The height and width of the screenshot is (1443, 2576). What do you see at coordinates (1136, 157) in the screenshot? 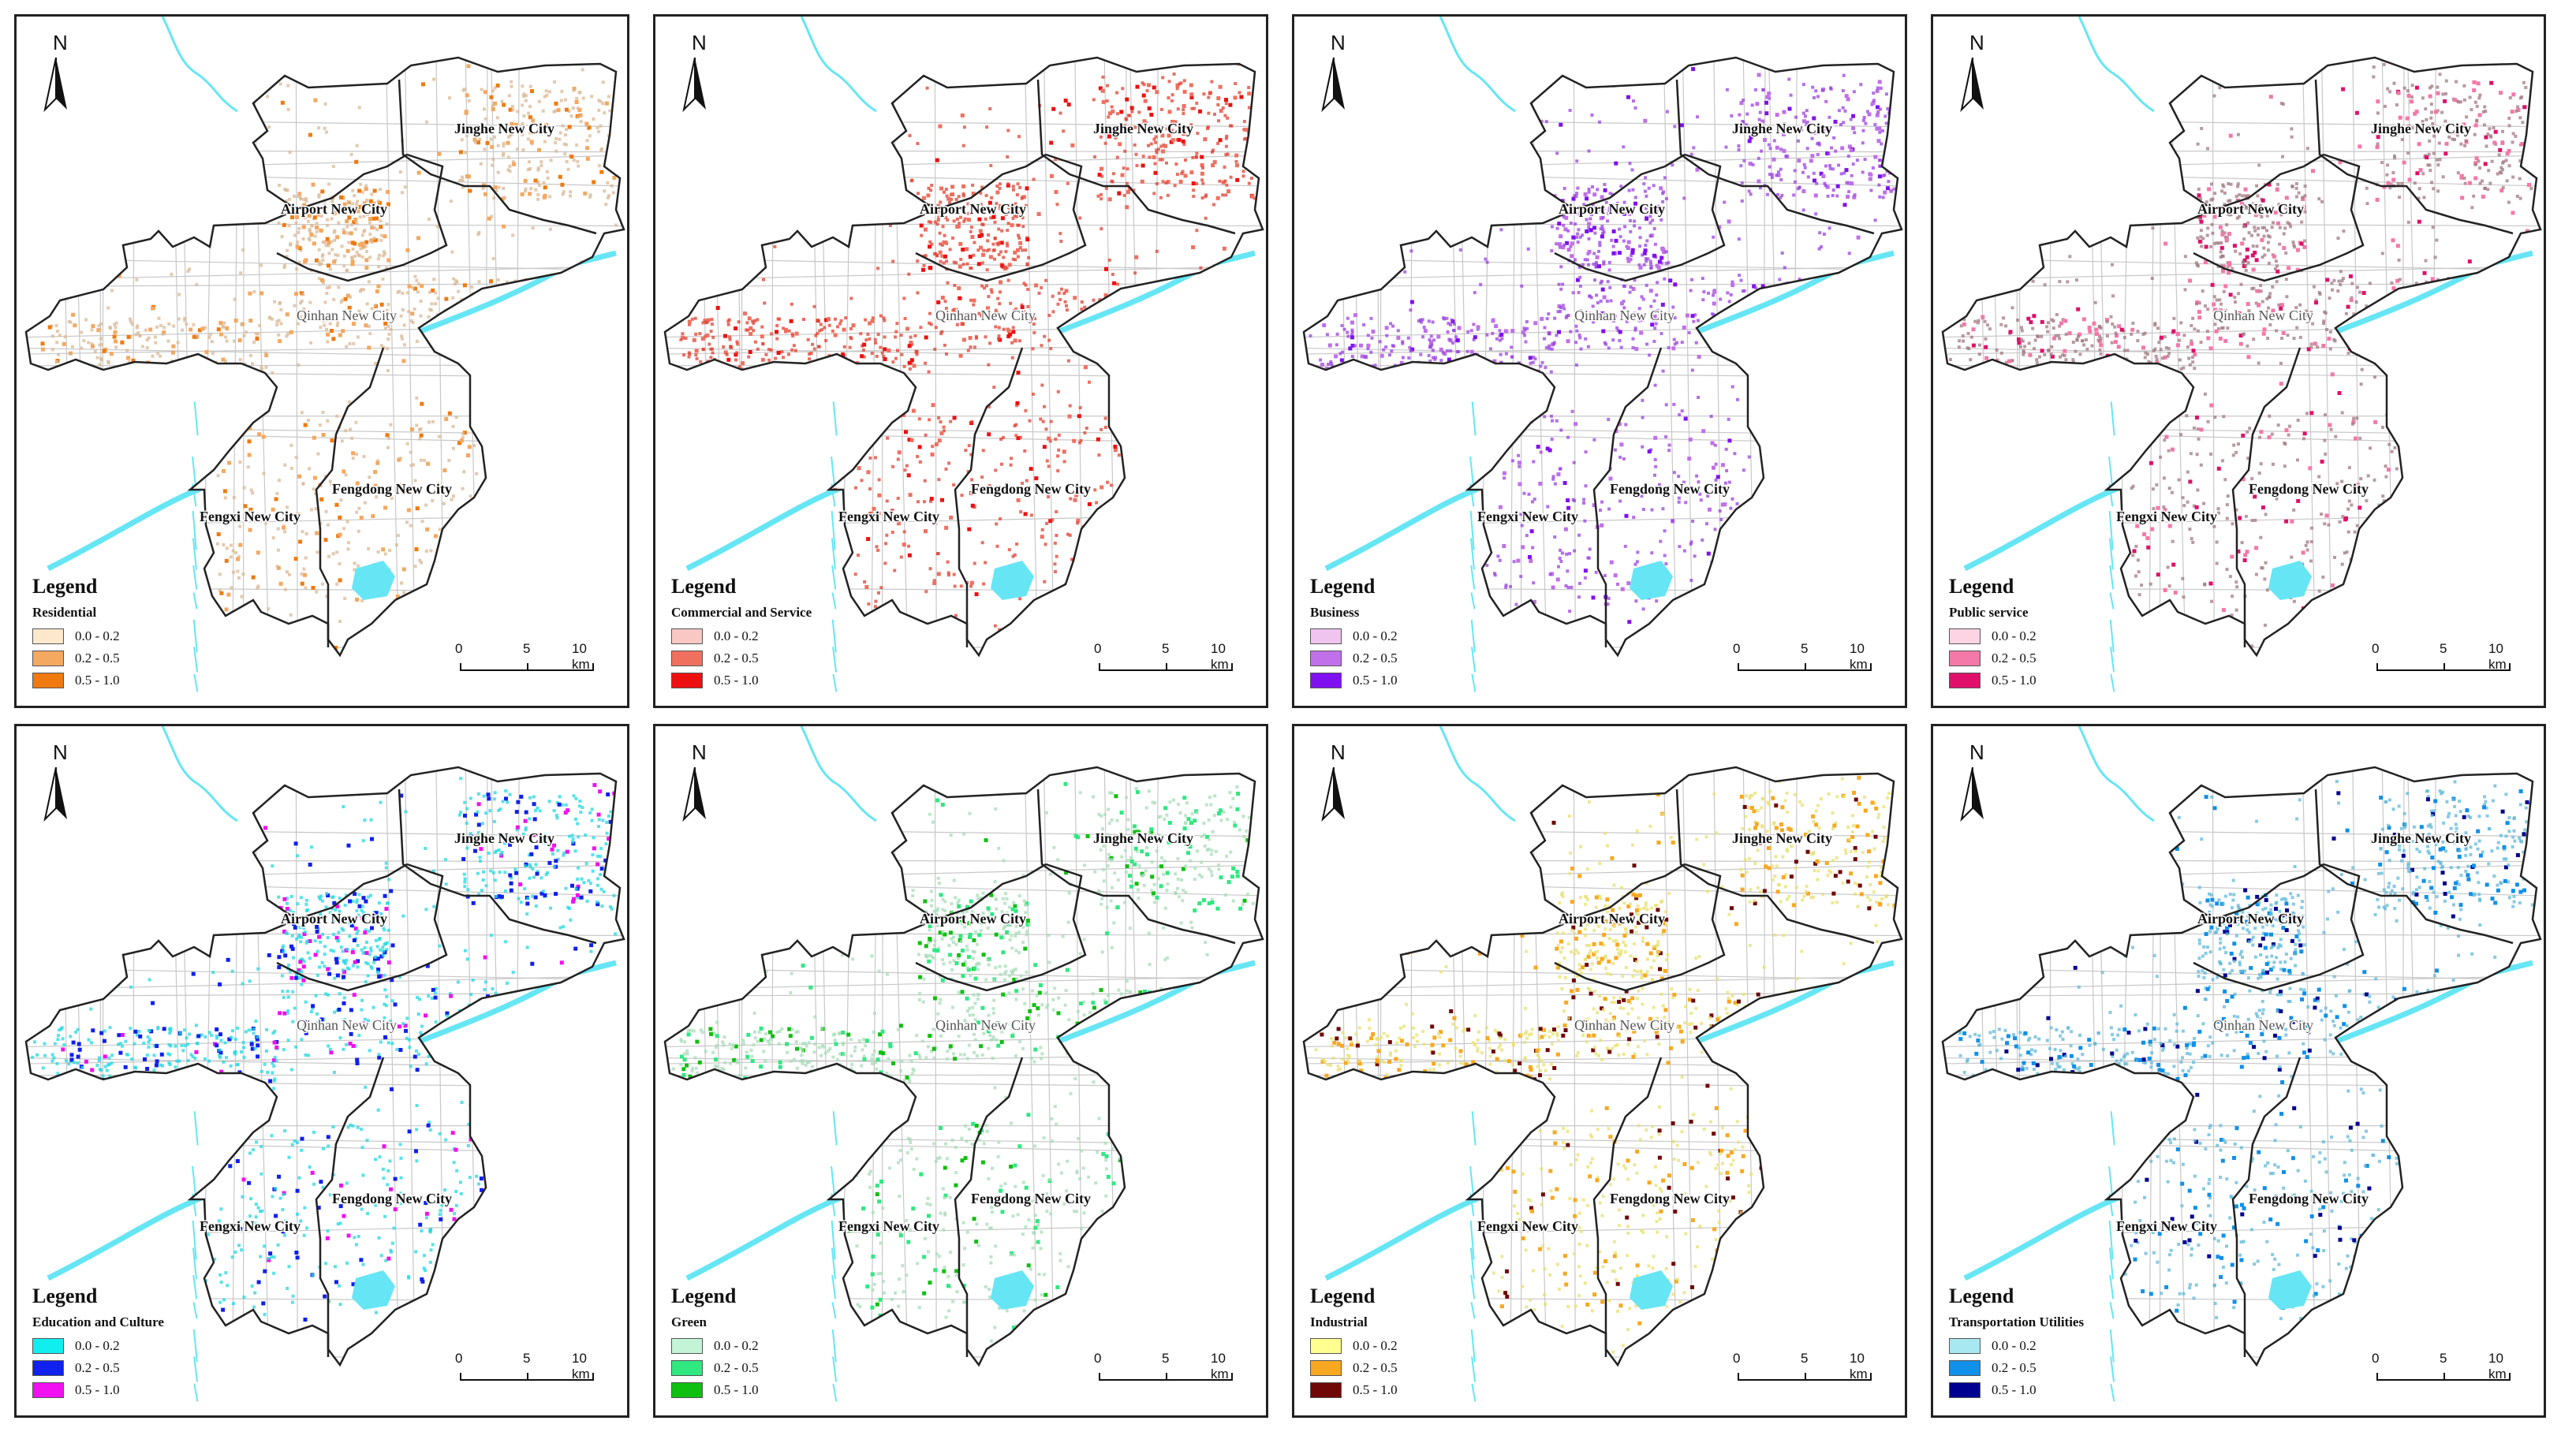
I see `district-boundary` at bounding box center [1136, 157].